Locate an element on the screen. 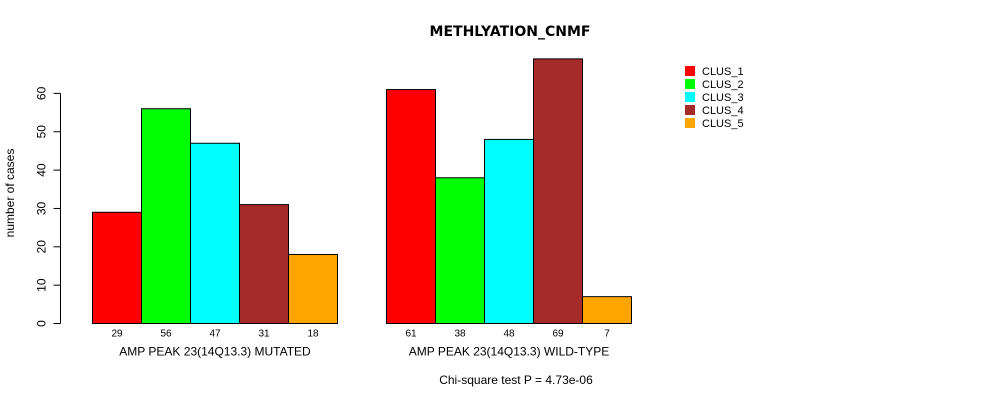 The height and width of the screenshot is (400, 990). value-labels: 29 56 47 31 18 61 38 48 69 7 is located at coordinates (360, 334).